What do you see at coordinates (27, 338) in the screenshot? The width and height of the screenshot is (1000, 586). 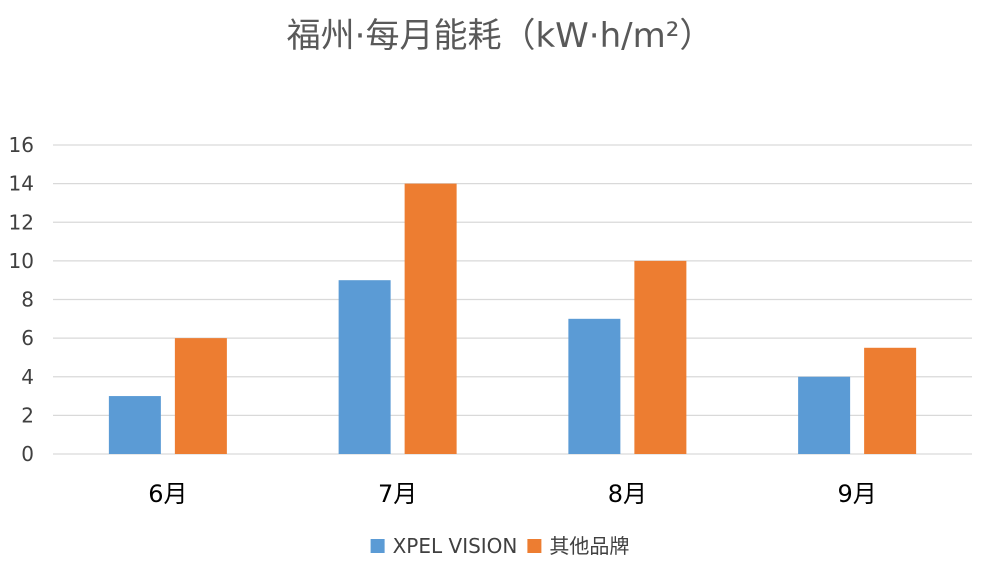 I see `y-tick-label: 6` at bounding box center [27, 338].